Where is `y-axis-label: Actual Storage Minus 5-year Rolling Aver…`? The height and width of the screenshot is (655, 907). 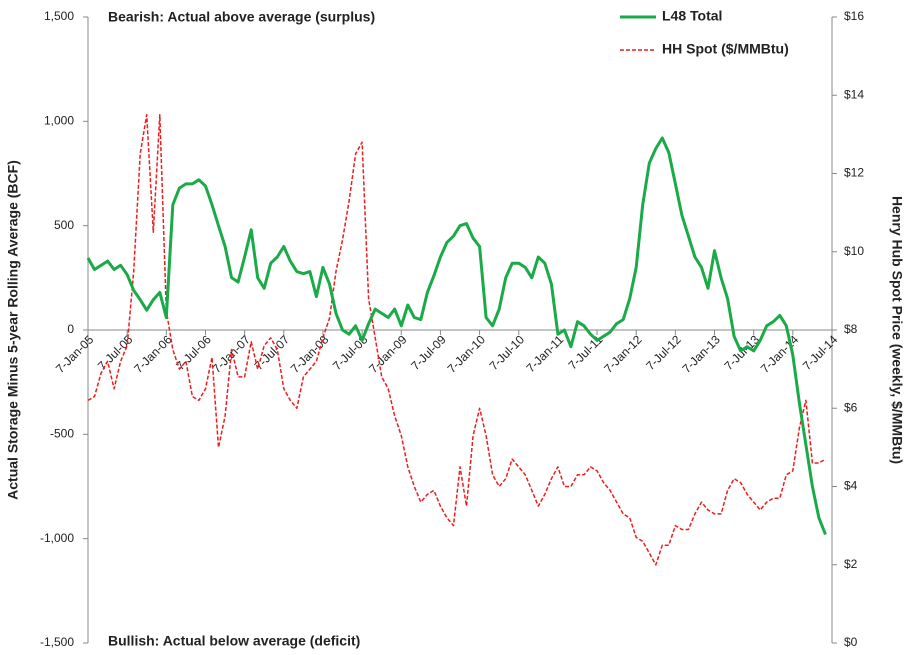
y-axis-label: Actual Storage Minus 5-year Rolling Aver… is located at coordinates (13, 330).